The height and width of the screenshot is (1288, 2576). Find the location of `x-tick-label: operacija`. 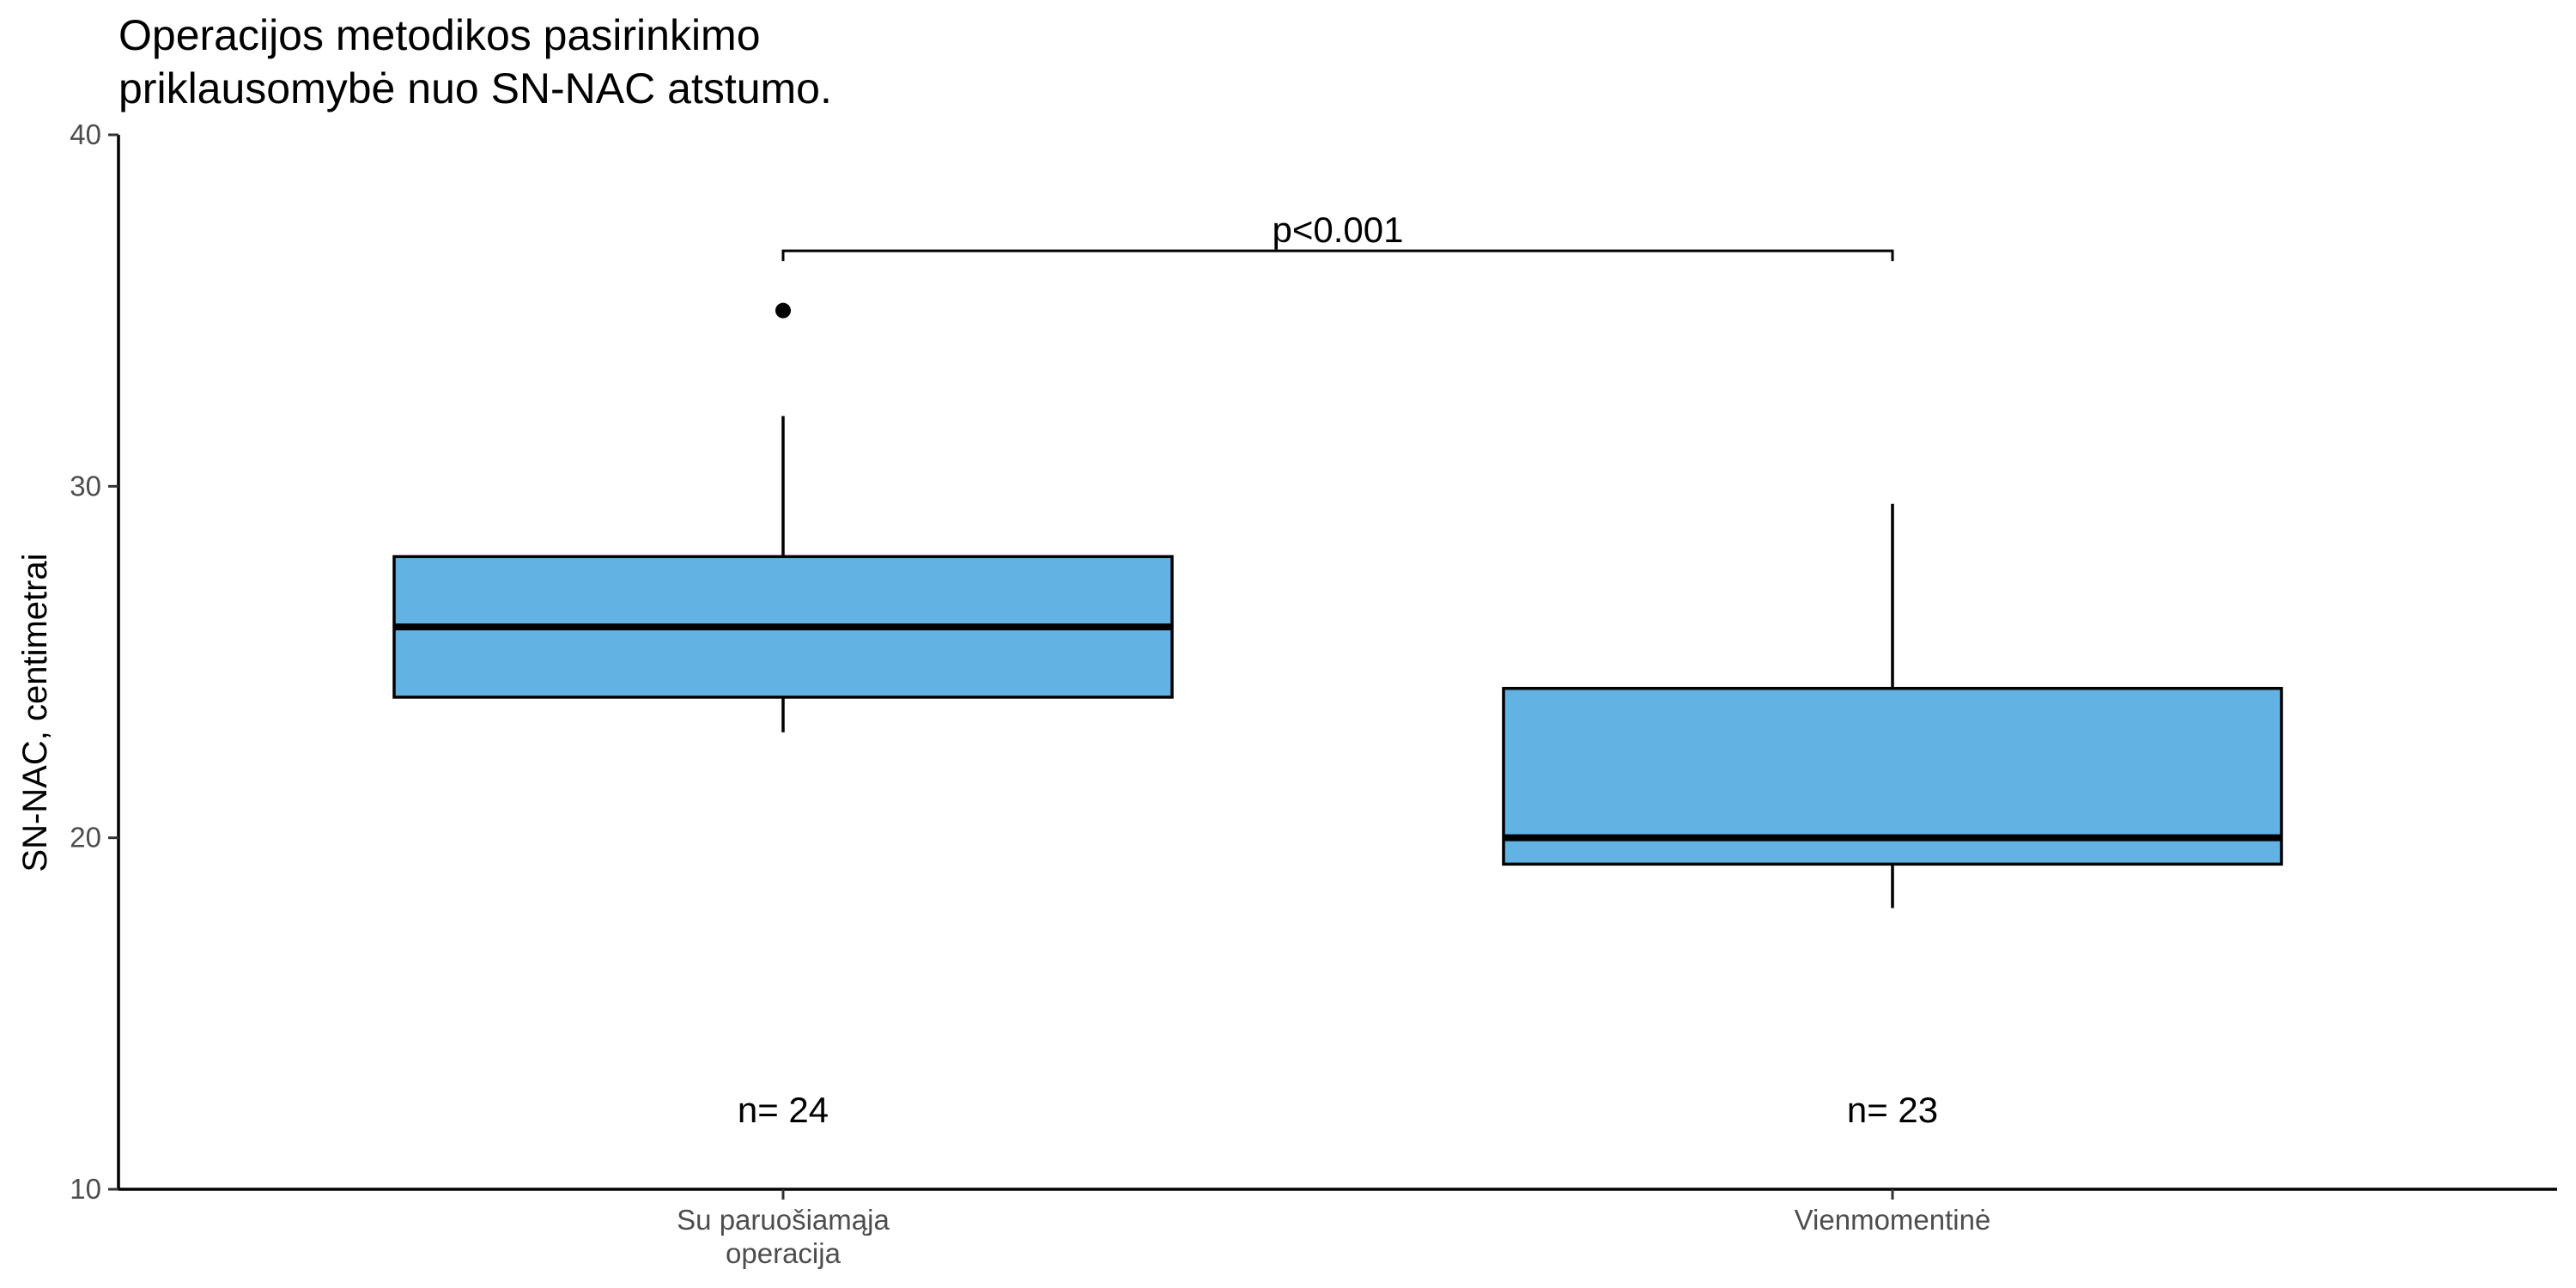

x-tick-label: operacija is located at coordinates (783, 1253).